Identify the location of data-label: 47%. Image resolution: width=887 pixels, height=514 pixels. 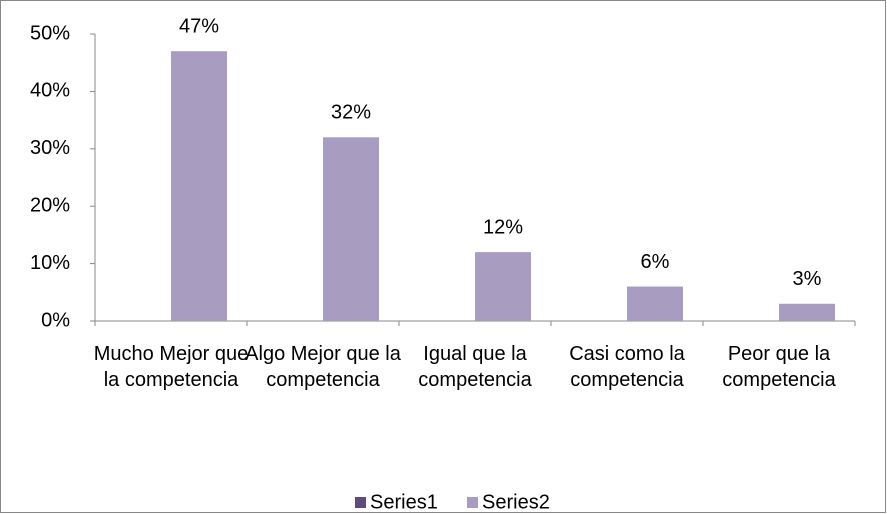
(199, 27).